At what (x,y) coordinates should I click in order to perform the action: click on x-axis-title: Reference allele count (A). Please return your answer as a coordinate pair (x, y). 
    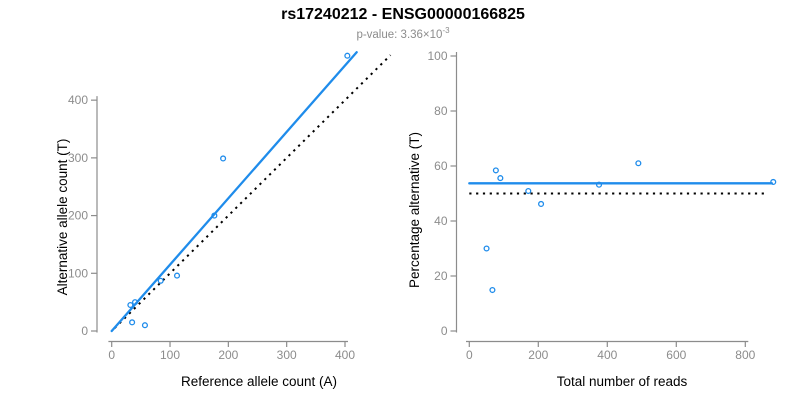
    Looking at the image, I should click on (259, 381).